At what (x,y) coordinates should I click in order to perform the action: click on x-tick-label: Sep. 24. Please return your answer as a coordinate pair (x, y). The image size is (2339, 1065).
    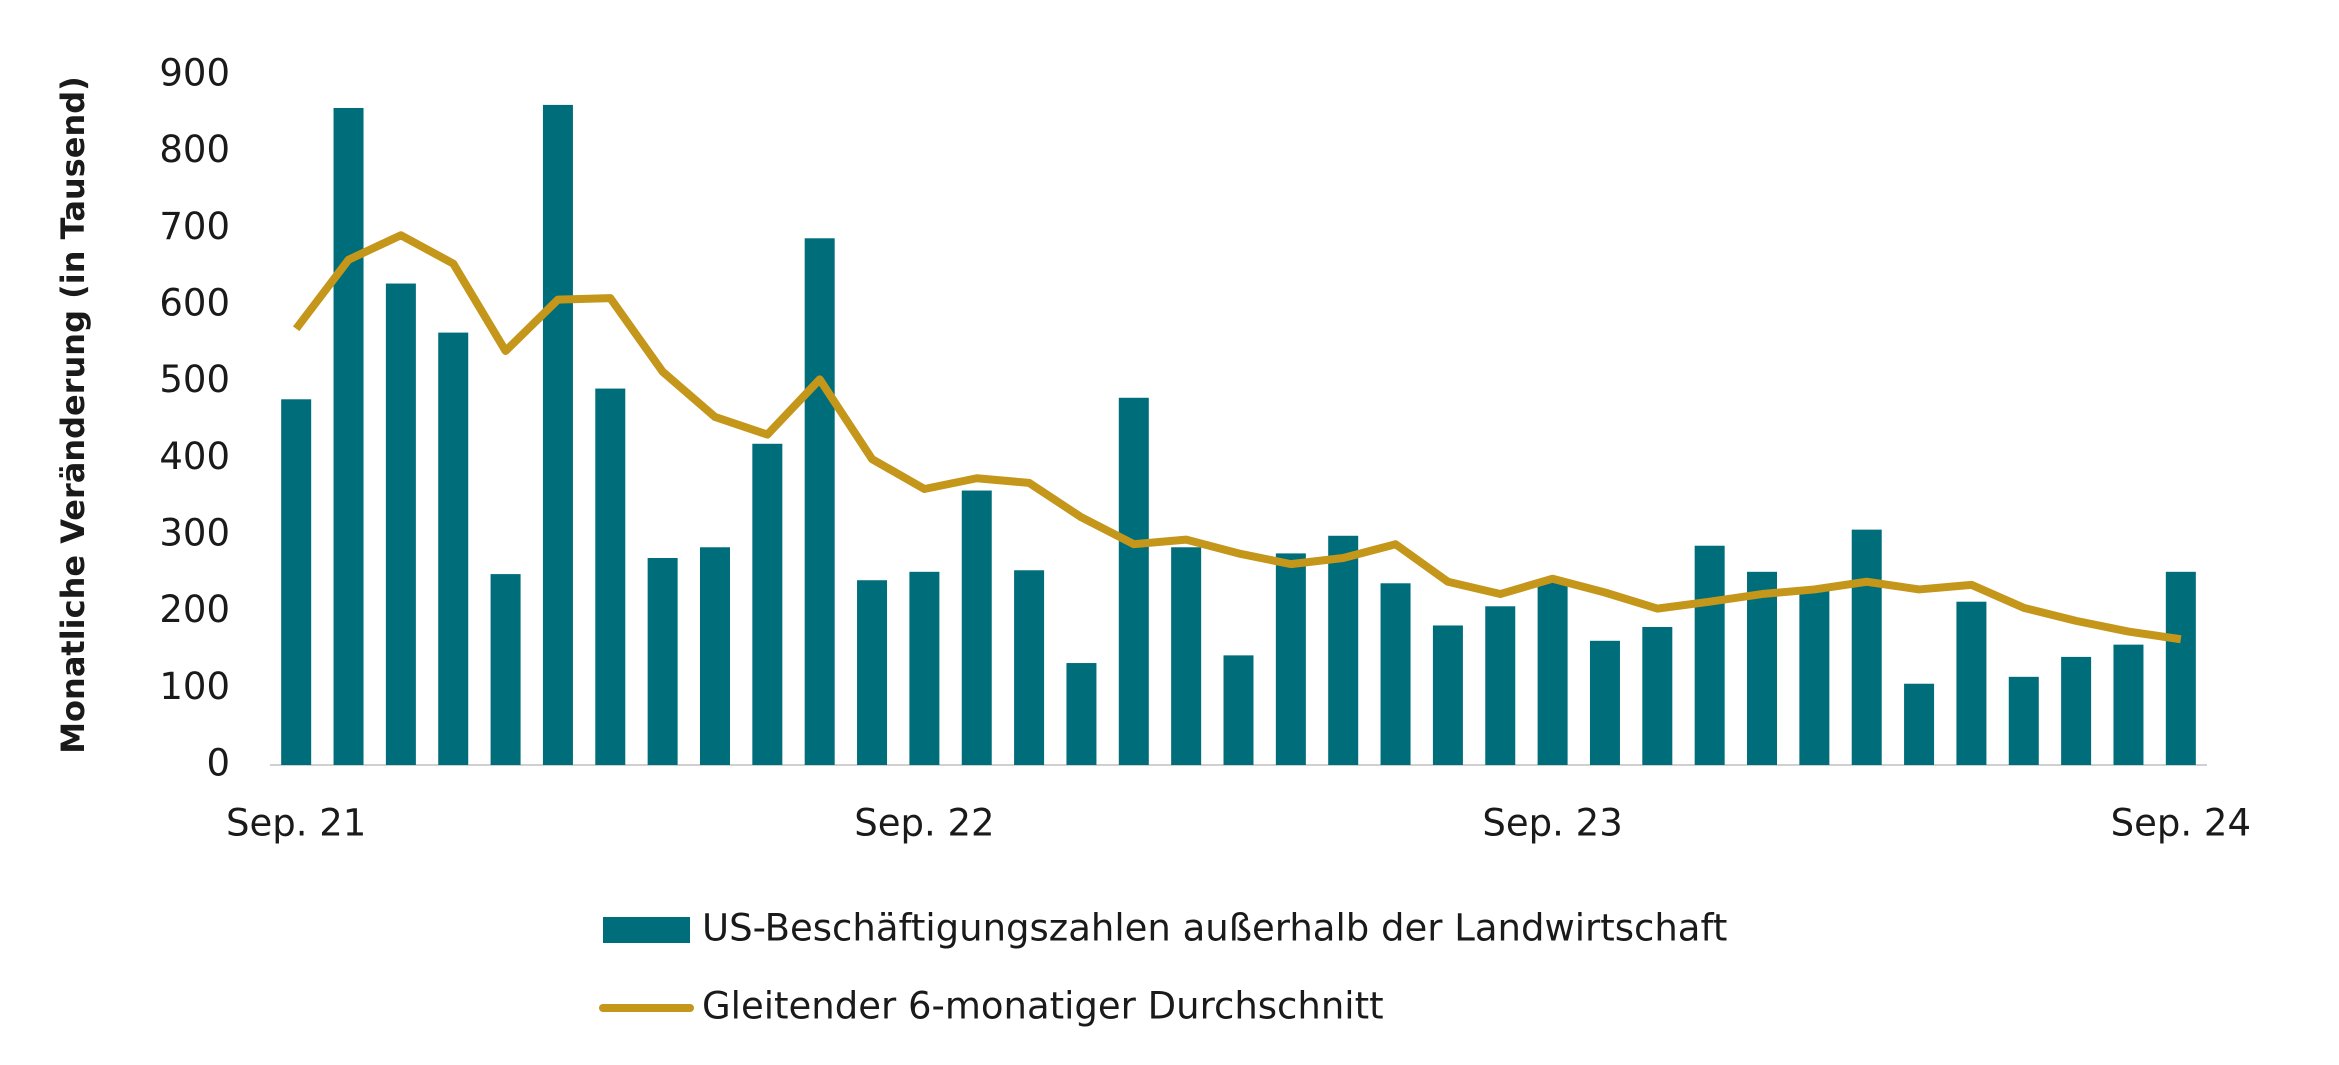
    Looking at the image, I should click on (2181, 823).